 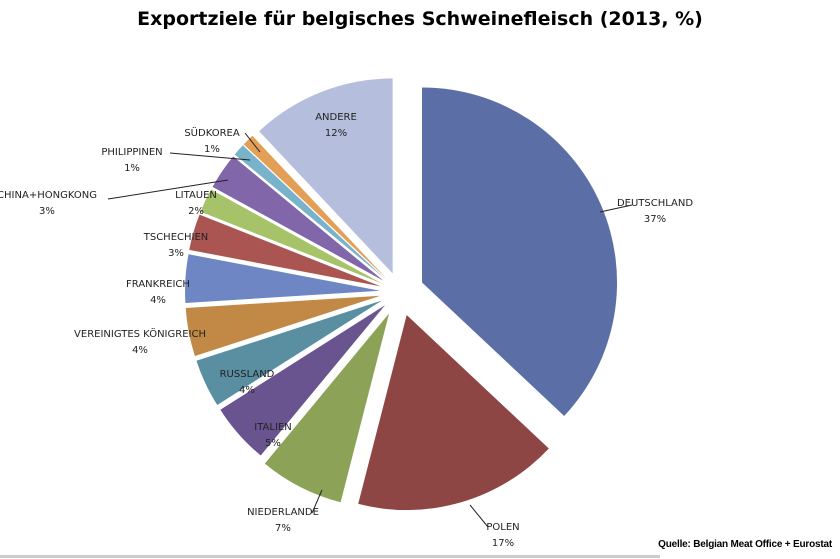 What do you see at coordinates (273, 427) in the screenshot?
I see `data-label-name: ITALIEN` at bounding box center [273, 427].